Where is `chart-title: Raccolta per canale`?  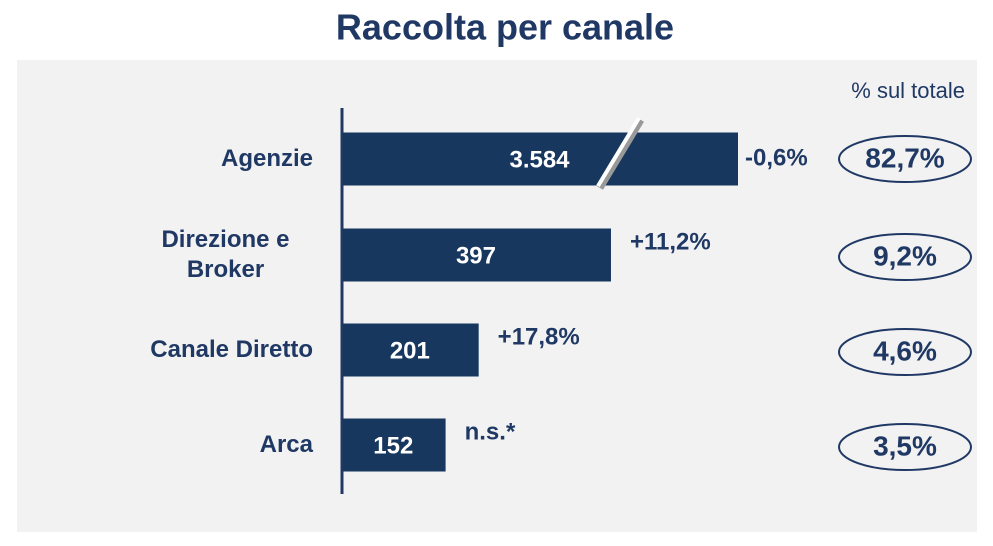
chart-title: Raccolta per canale is located at coordinates (505, 27).